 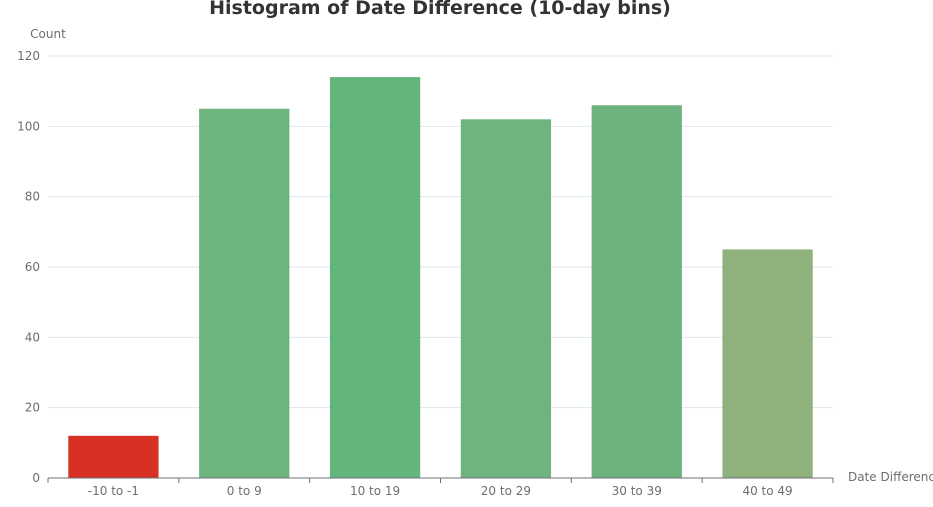 I want to click on x-tick-label: 10 to 19, so click(x=375, y=491).